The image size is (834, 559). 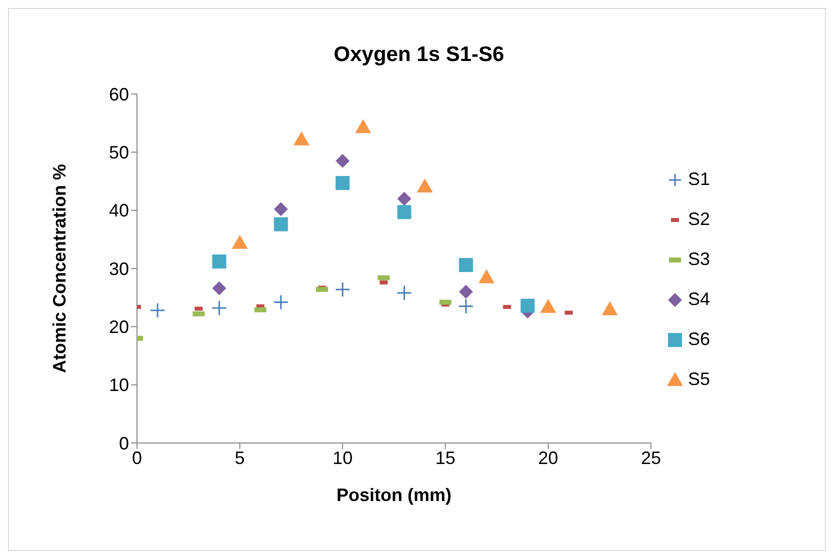 What do you see at coordinates (650, 458) in the screenshot?
I see `x-tick-label: 25` at bounding box center [650, 458].